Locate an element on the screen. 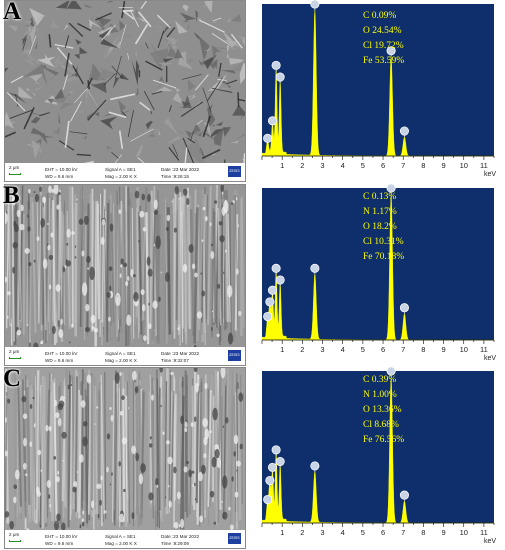 This screenshot has width=505, height=550. composition-item: Cl 19.72% is located at coordinates (383, 46).